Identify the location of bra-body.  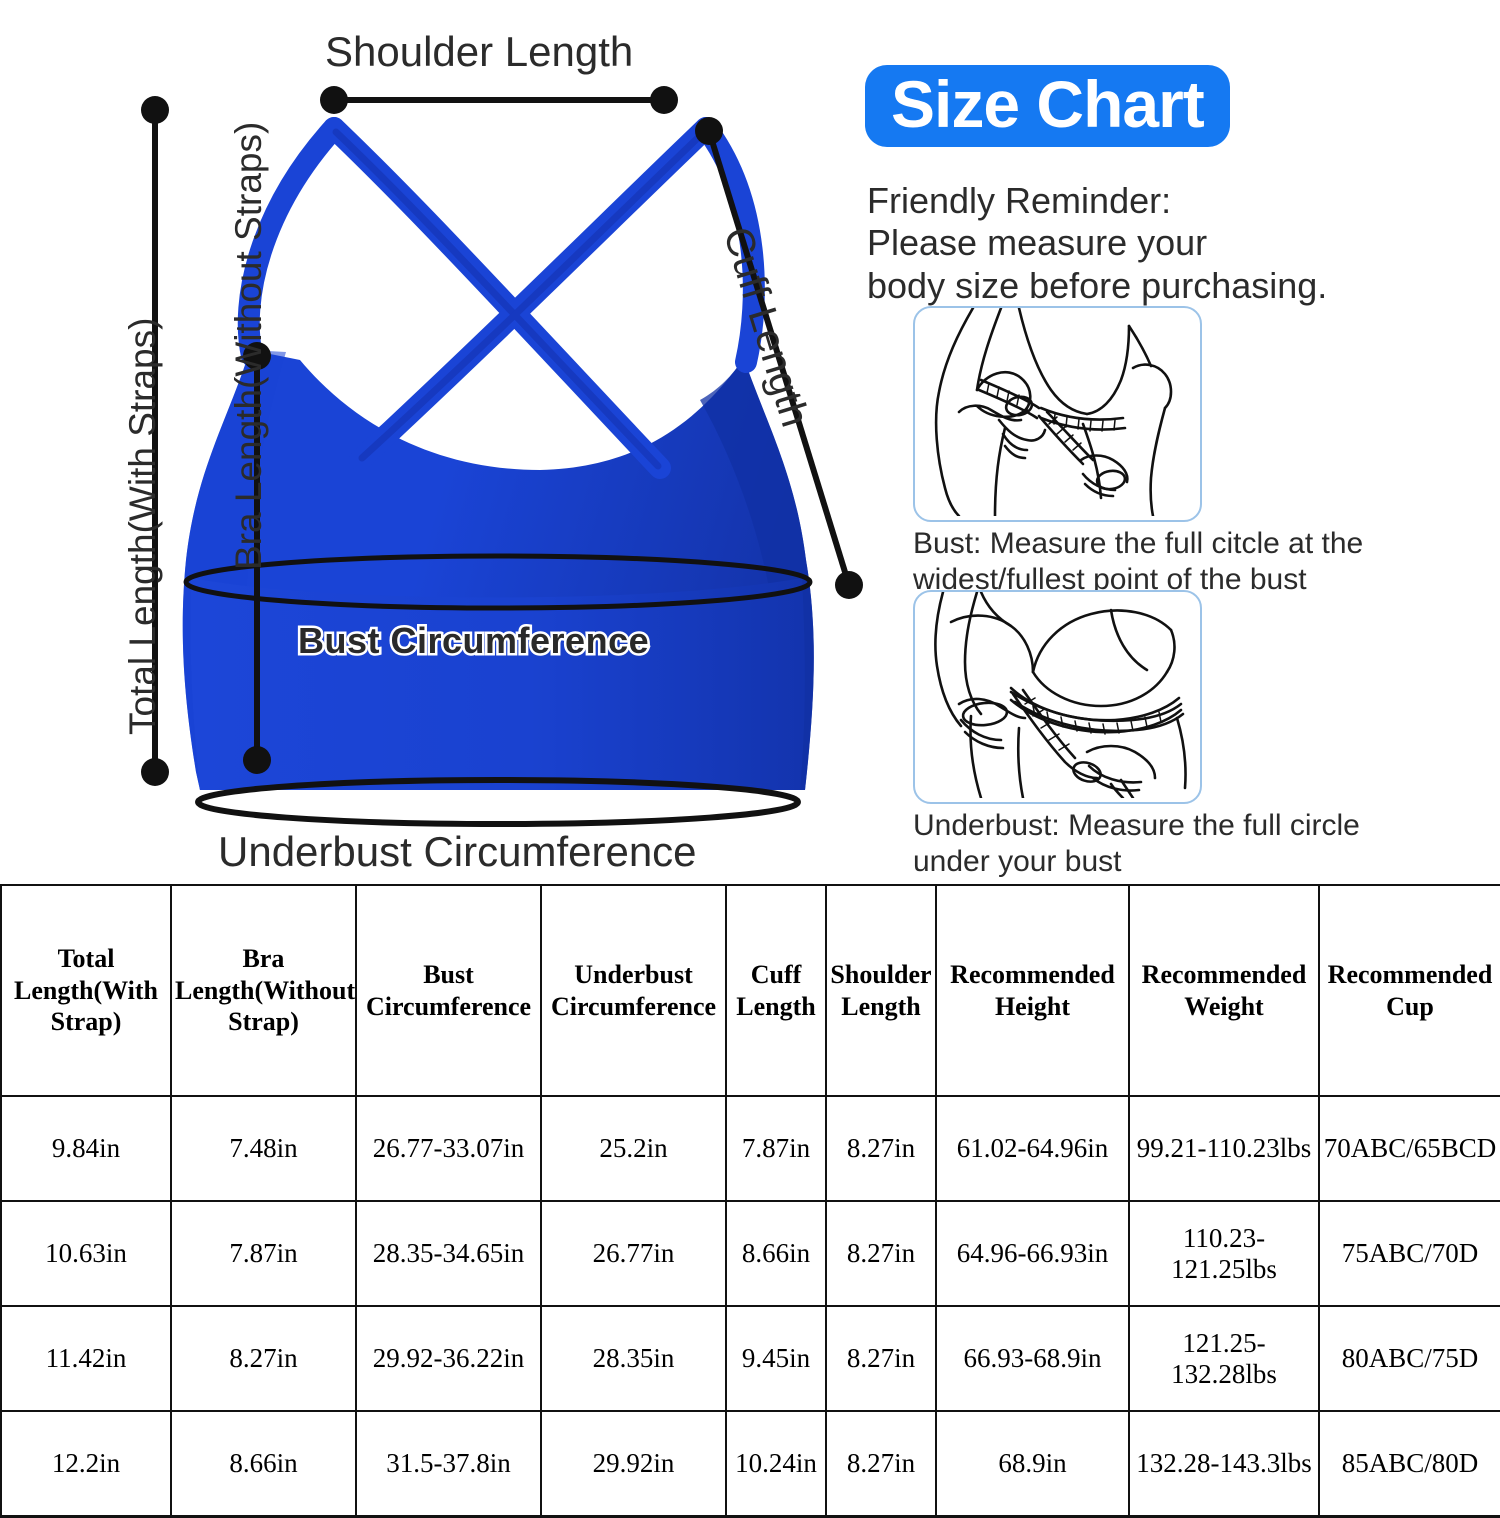
(498, 570).